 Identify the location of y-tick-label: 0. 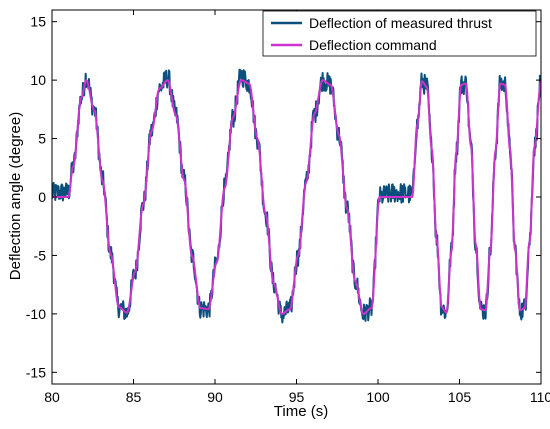
(42, 197).